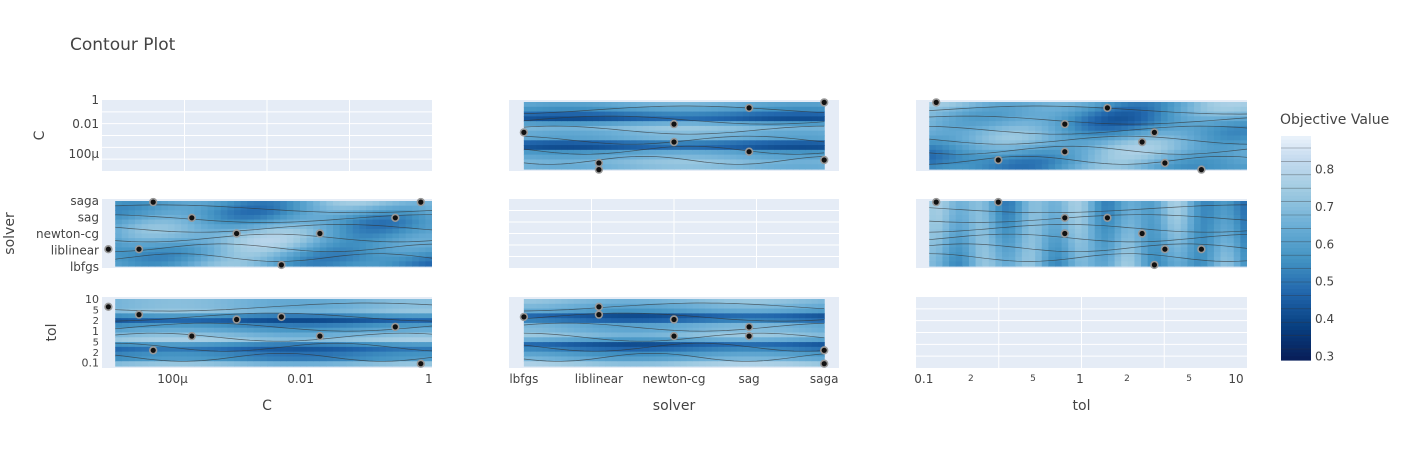 The image size is (1412, 450). What do you see at coordinates (300, 379) in the screenshot?
I see `x-tick-label-C: 0.01` at bounding box center [300, 379].